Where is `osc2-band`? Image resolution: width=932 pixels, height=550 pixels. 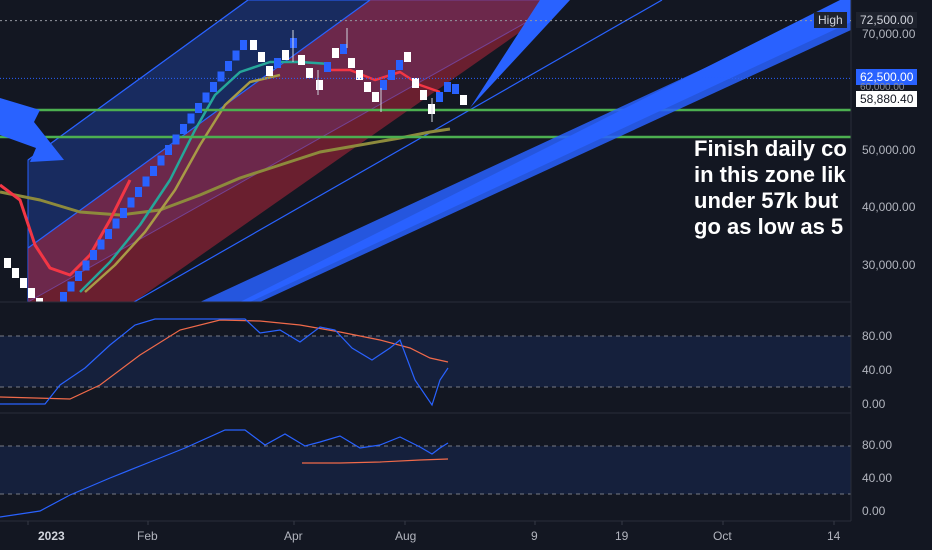 osc2-band is located at coordinates (425, 470).